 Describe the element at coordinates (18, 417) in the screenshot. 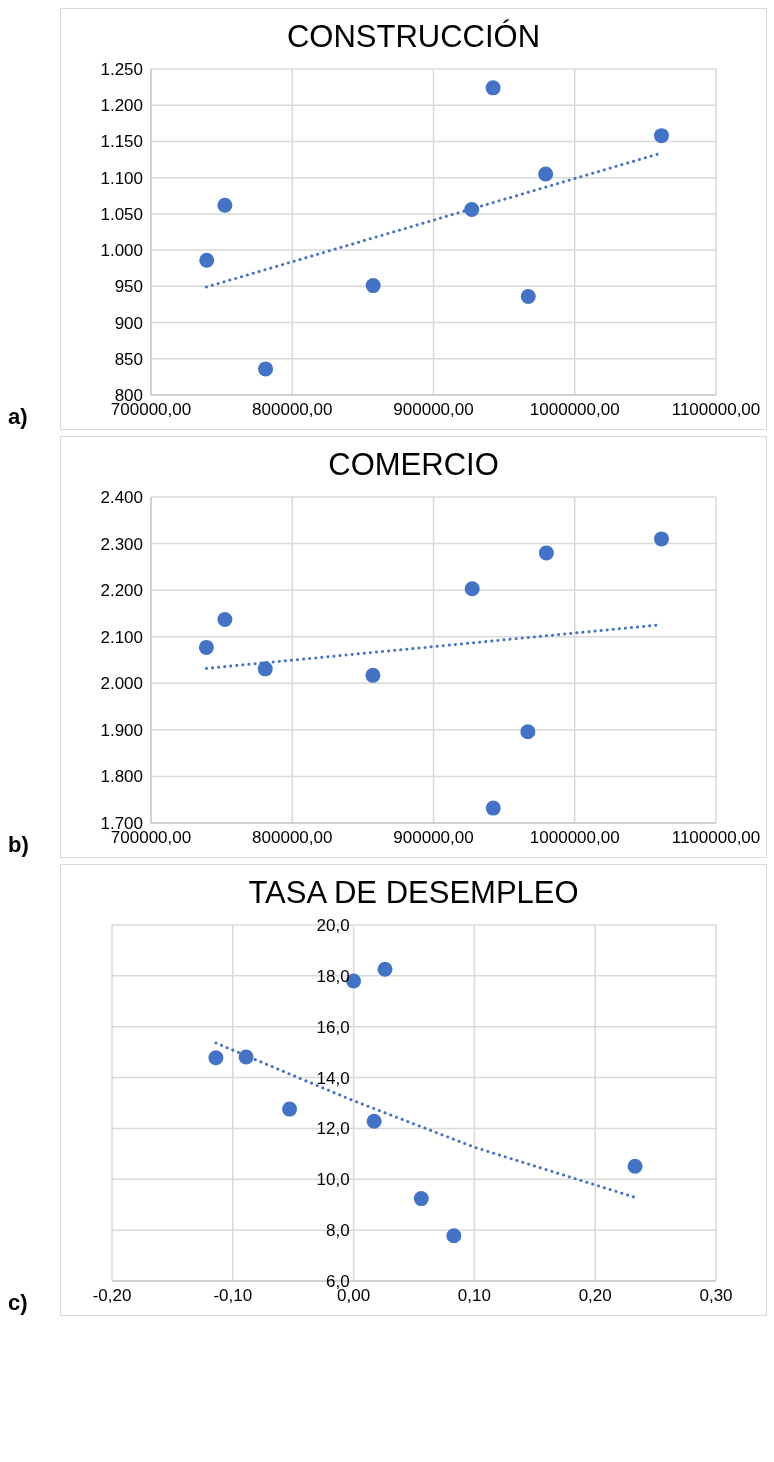

I see `text: a)` at that location.